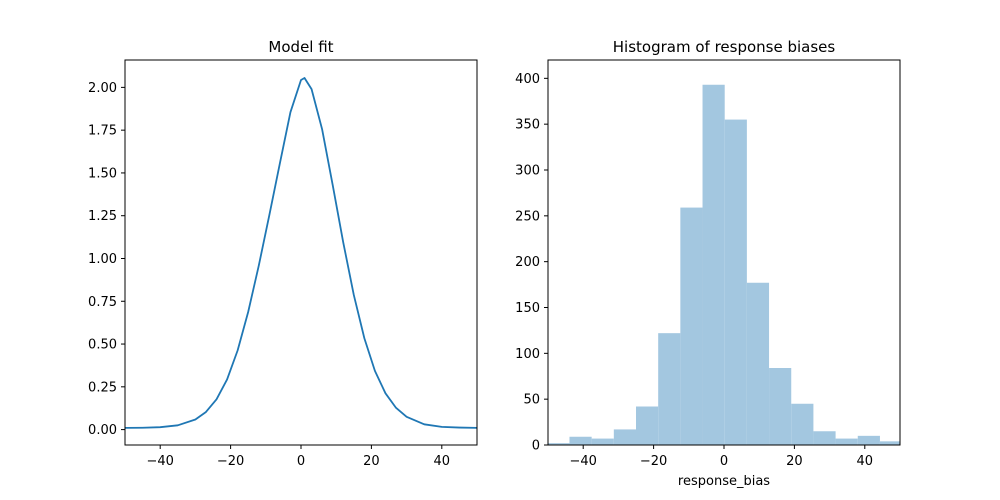 Image resolution: width=1000 pixels, height=500 pixels. I want to click on y-tick-label: 1.50, so click(102, 173).